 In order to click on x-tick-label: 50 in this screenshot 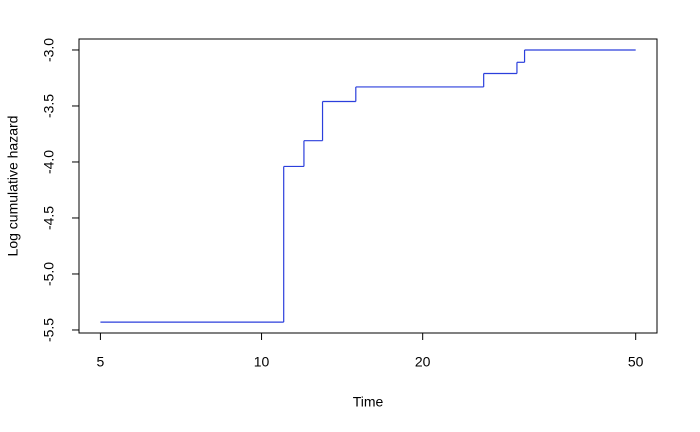, I will do `click(636, 362)`.